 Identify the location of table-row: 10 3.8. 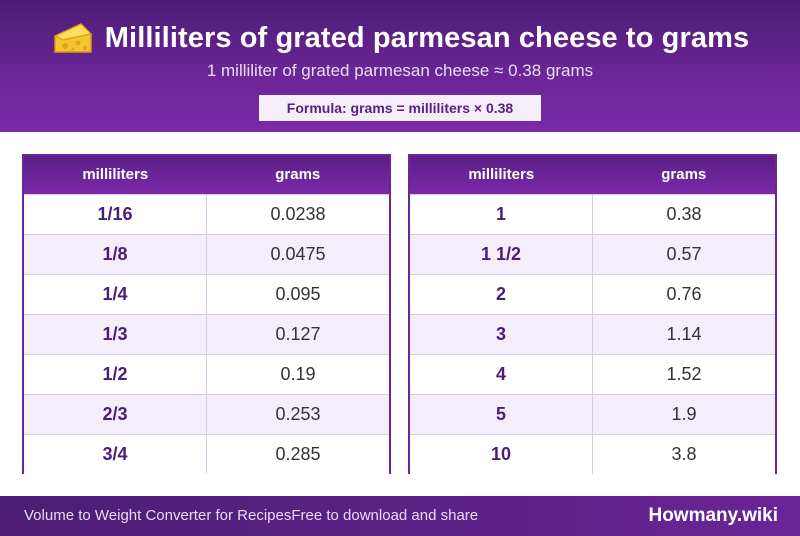
(592, 453).